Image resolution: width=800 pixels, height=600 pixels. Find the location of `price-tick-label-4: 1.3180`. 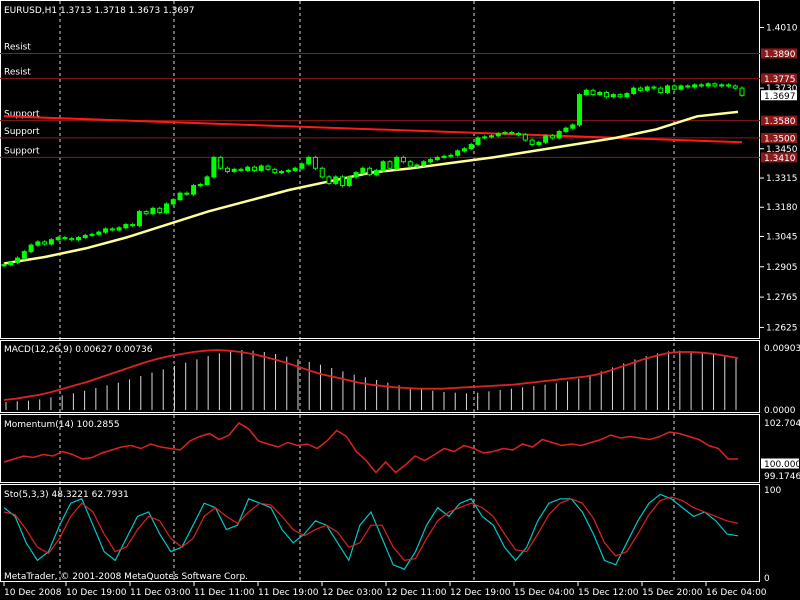

price-tick-label-4: 1.3180 is located at coordinates (782, 208).